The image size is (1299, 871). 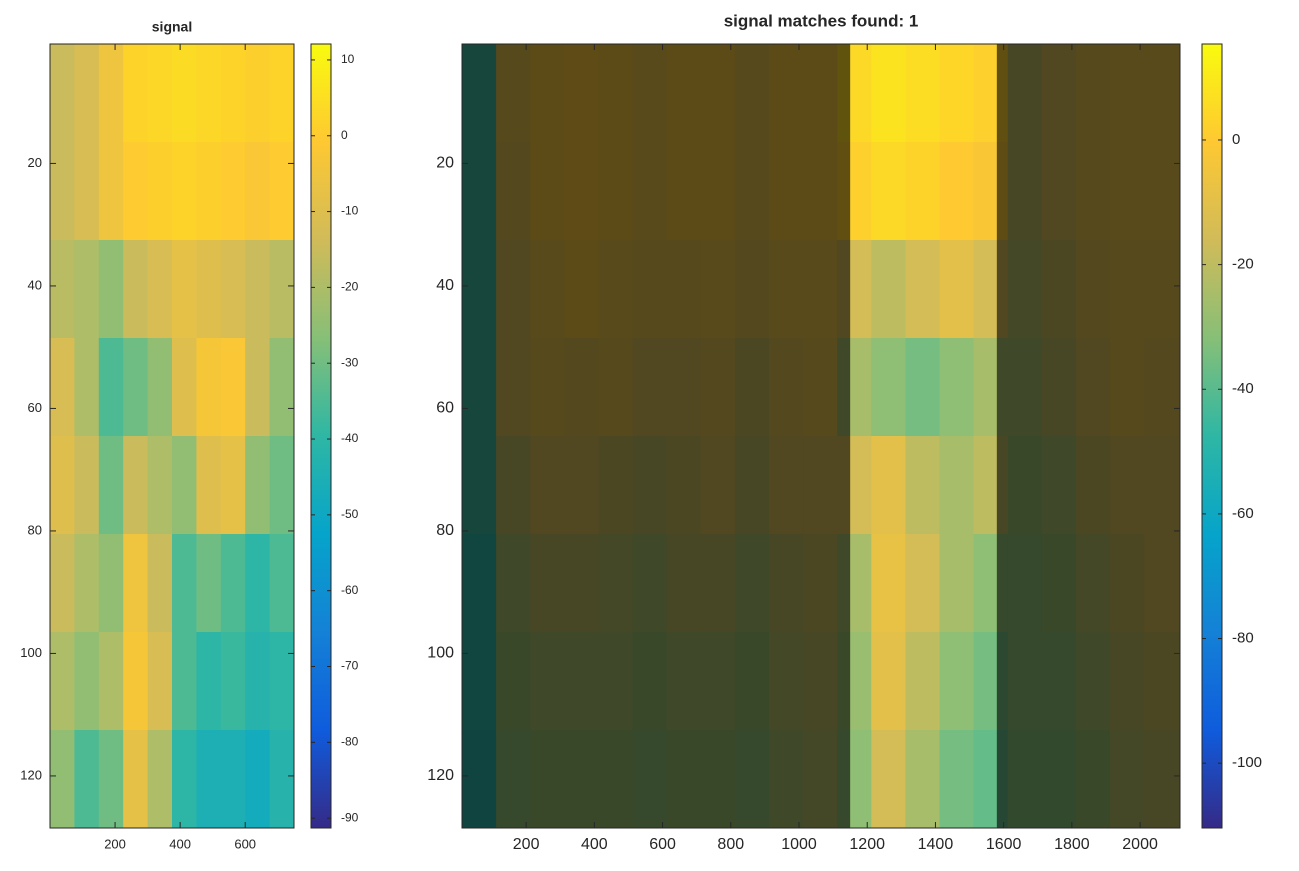 I want to click on colorbar-tick-label: -50, so click(x=350, y=514).